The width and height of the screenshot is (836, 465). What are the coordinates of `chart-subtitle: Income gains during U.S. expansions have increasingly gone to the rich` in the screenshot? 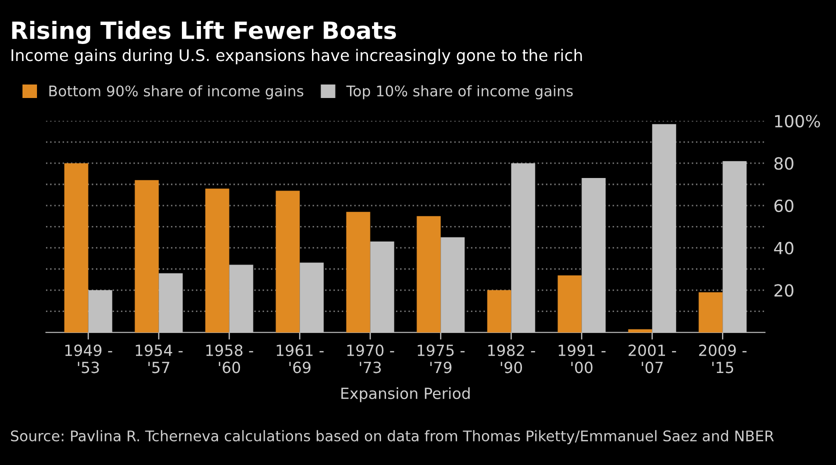 It's located at (297, 56).